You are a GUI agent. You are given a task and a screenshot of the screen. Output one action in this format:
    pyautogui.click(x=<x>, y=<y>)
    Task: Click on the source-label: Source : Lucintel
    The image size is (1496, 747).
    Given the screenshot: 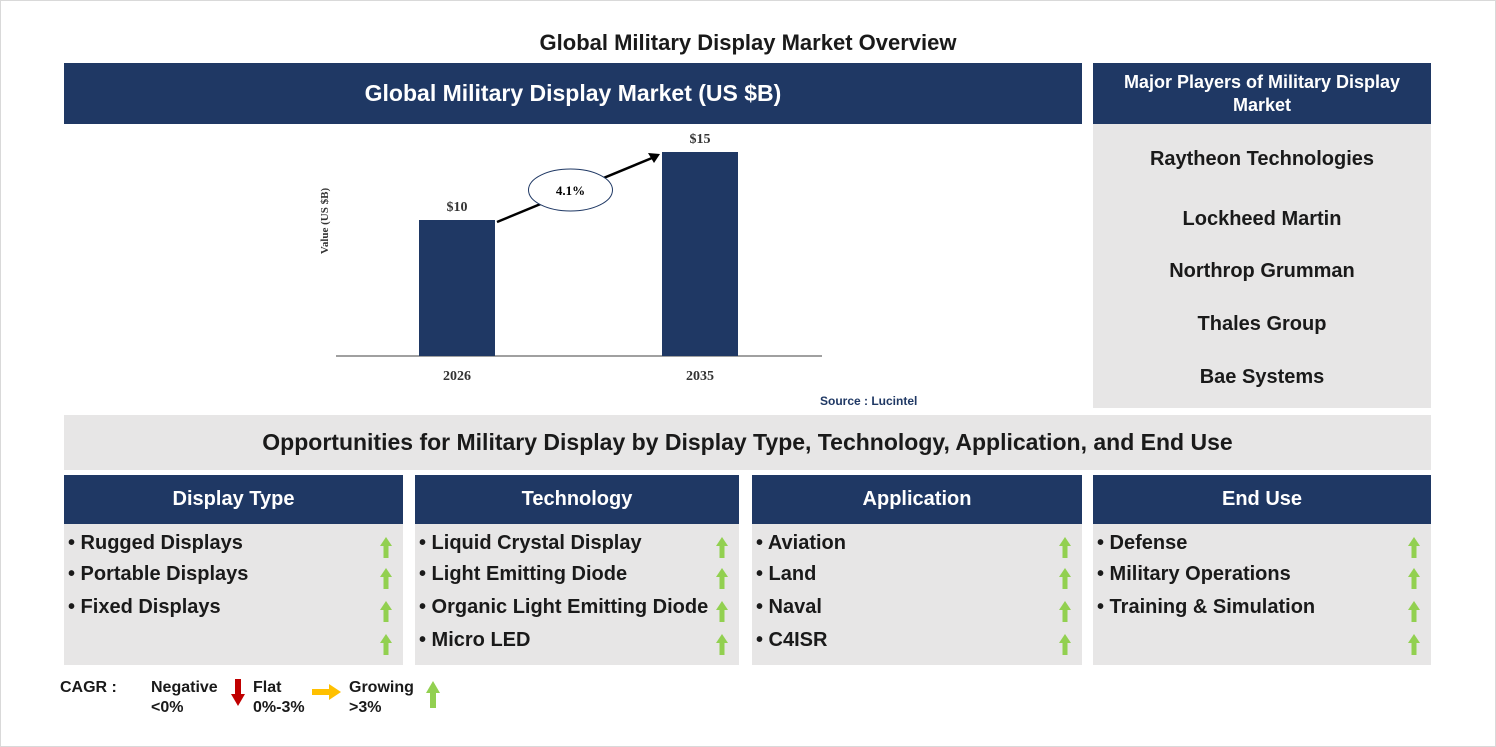 What is the action you would take?
    pyautogui.click(x=869, y=401)
    